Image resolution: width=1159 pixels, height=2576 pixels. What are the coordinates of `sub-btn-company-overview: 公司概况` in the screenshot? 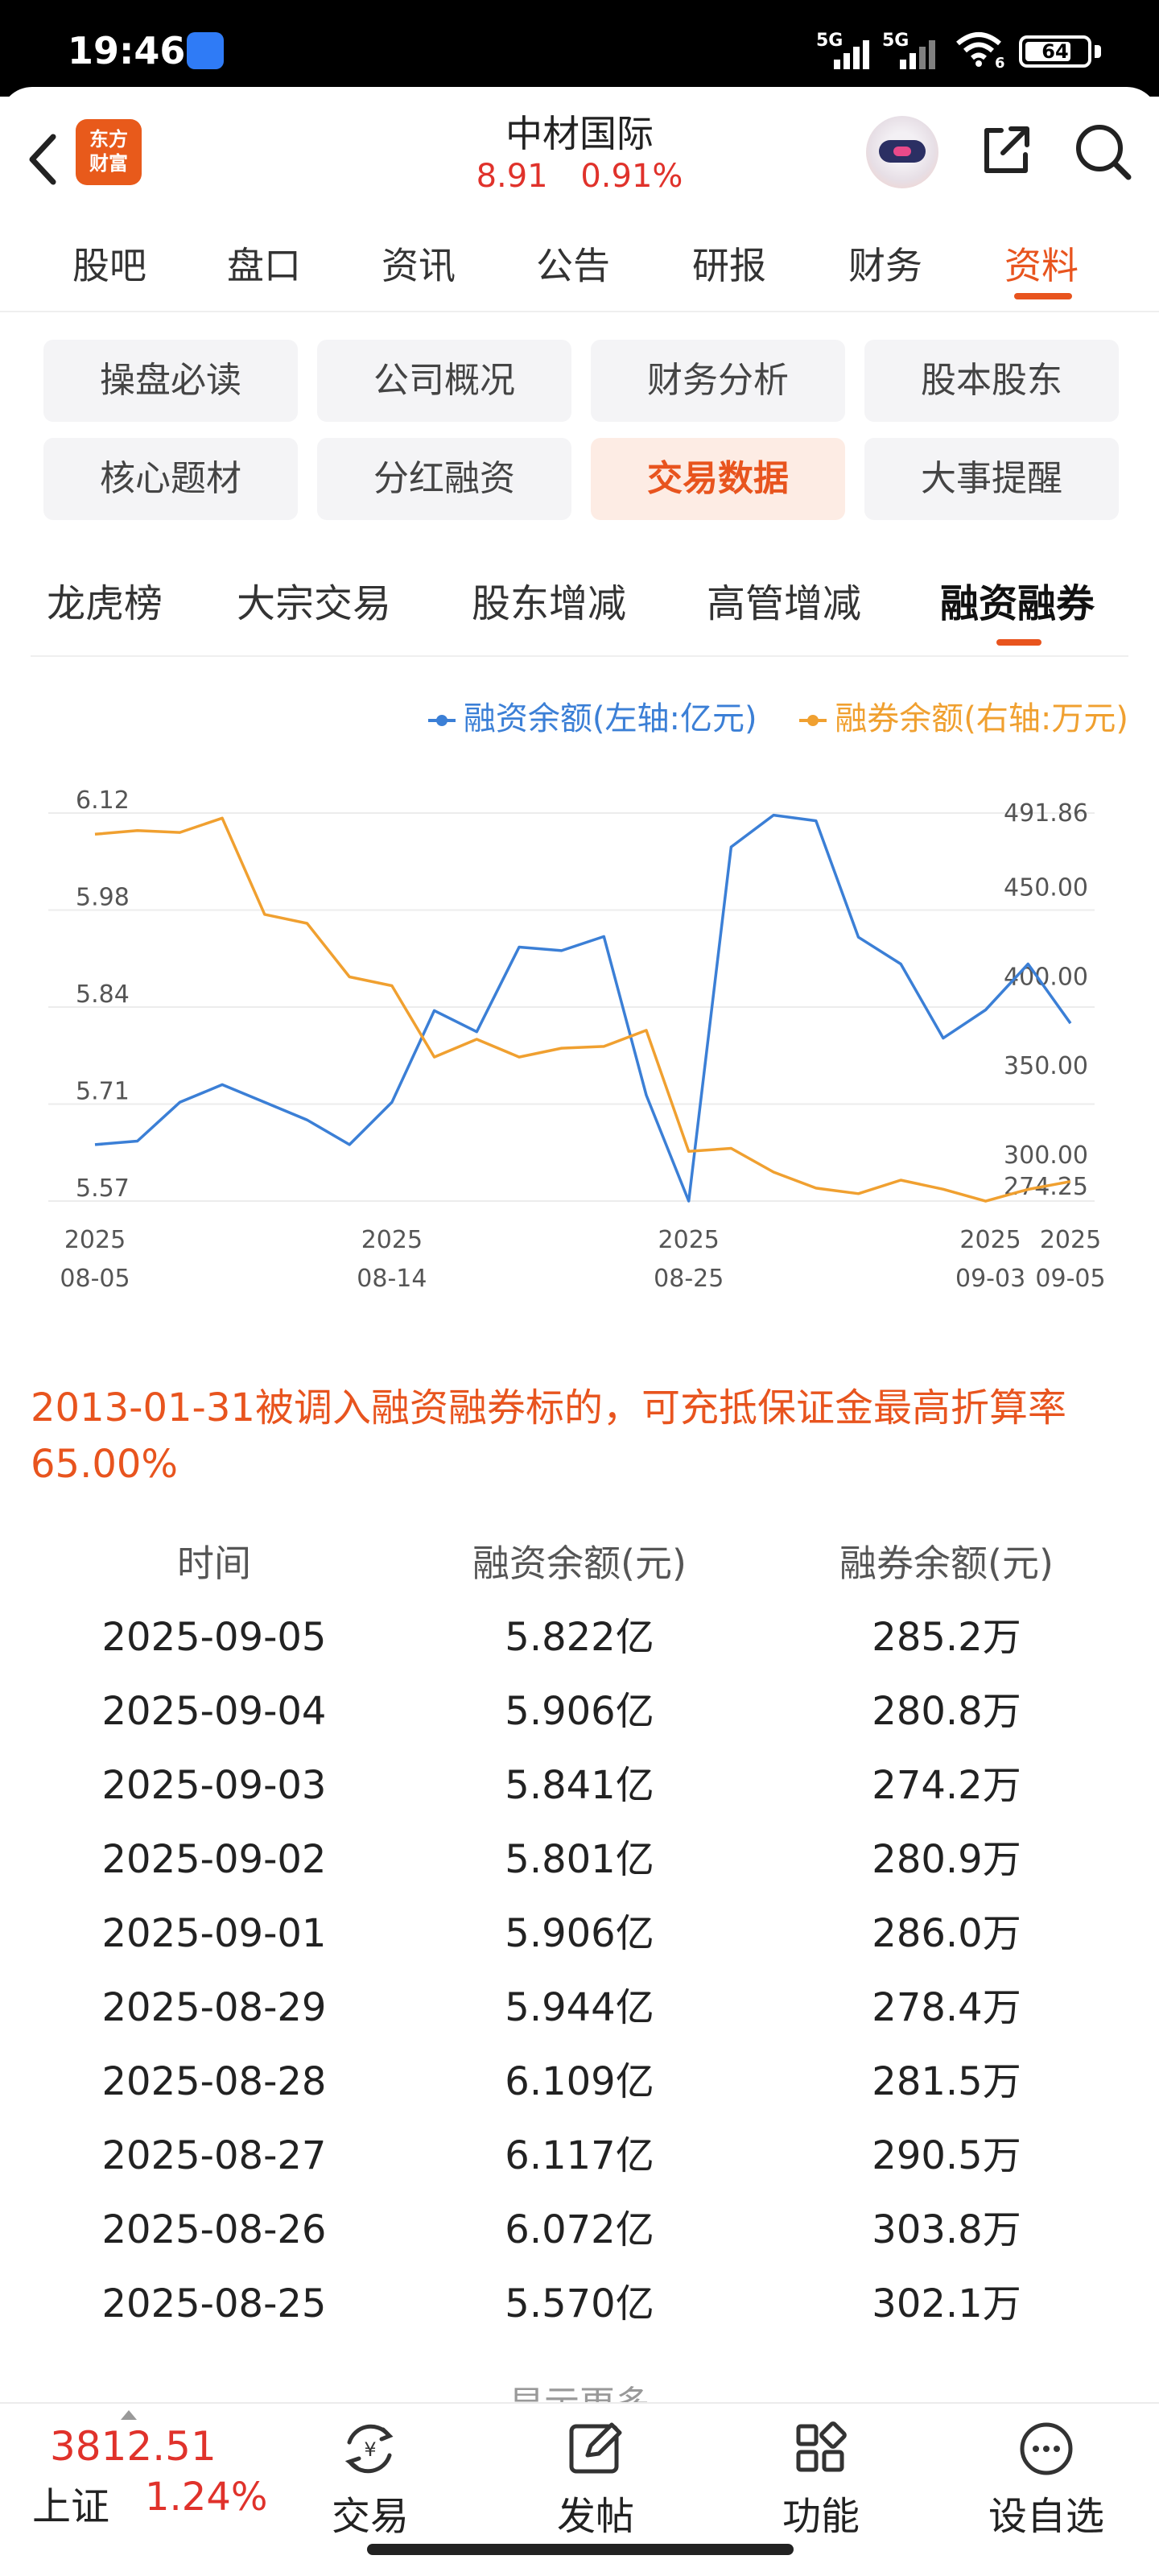 It's located at (444, 381).